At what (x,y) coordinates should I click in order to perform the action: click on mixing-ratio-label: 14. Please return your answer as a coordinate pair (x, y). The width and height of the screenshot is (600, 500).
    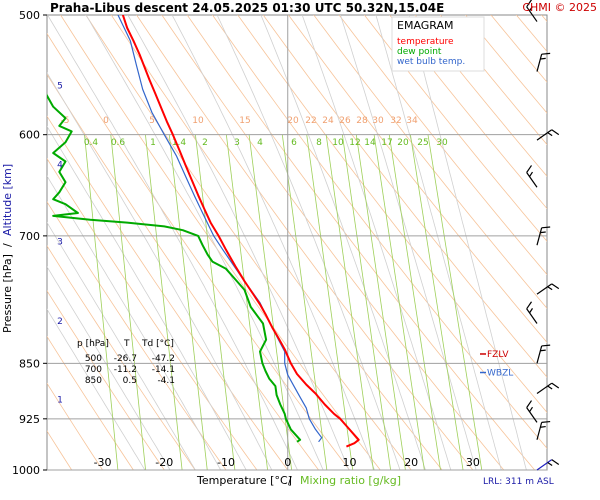
    Looking at the image, I should click on (370, 143).